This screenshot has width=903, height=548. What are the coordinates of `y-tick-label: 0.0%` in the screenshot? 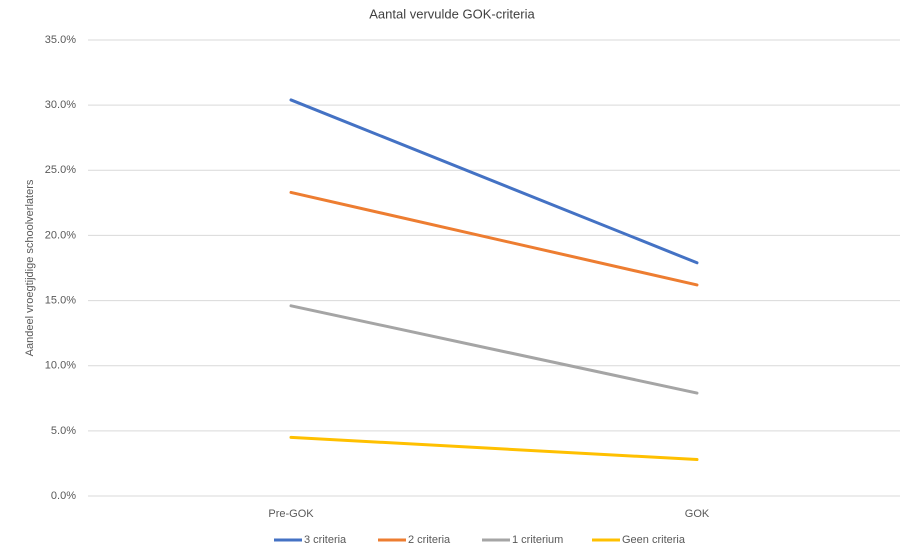 It's located at (63, 496).